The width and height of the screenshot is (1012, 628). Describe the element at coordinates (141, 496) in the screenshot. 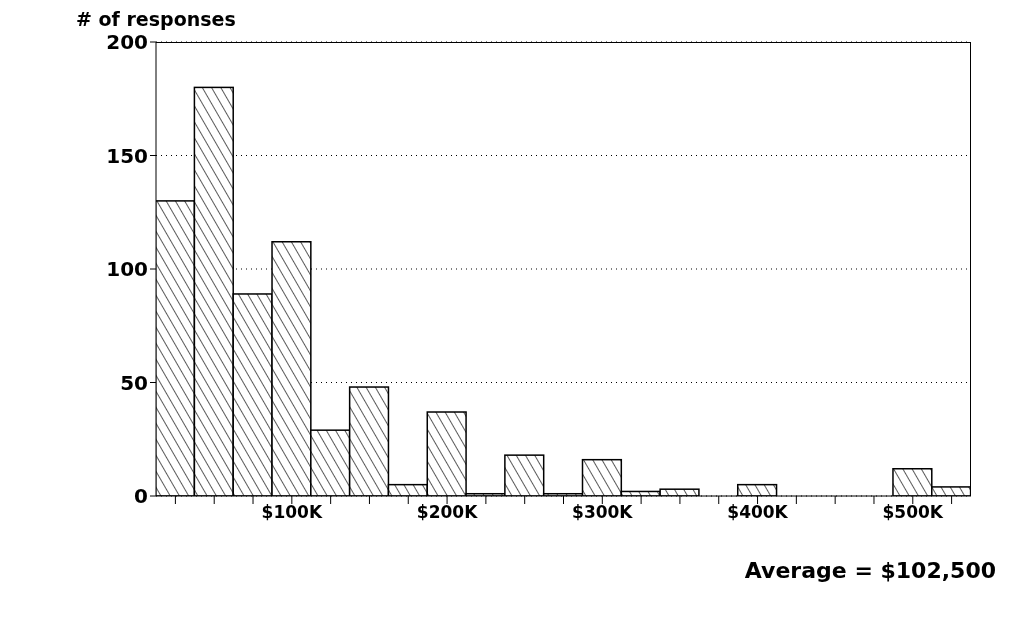

I see `y-tick-label: 0` at that location.